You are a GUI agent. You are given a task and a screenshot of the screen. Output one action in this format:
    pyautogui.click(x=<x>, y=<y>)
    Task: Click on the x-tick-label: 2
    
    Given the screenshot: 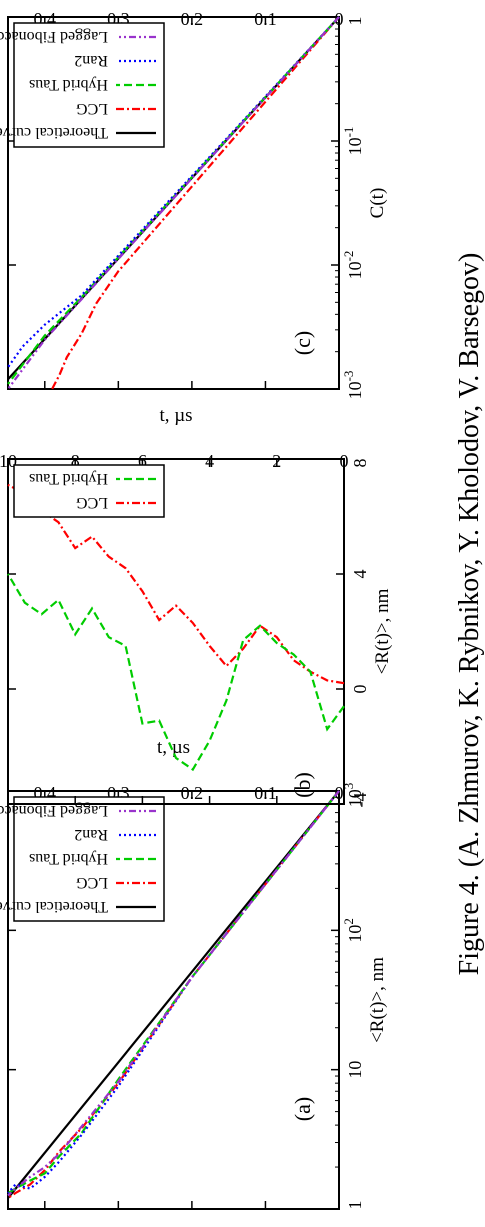 What is the action you would take?
    pyautogui.click(x=276, y=461)
    